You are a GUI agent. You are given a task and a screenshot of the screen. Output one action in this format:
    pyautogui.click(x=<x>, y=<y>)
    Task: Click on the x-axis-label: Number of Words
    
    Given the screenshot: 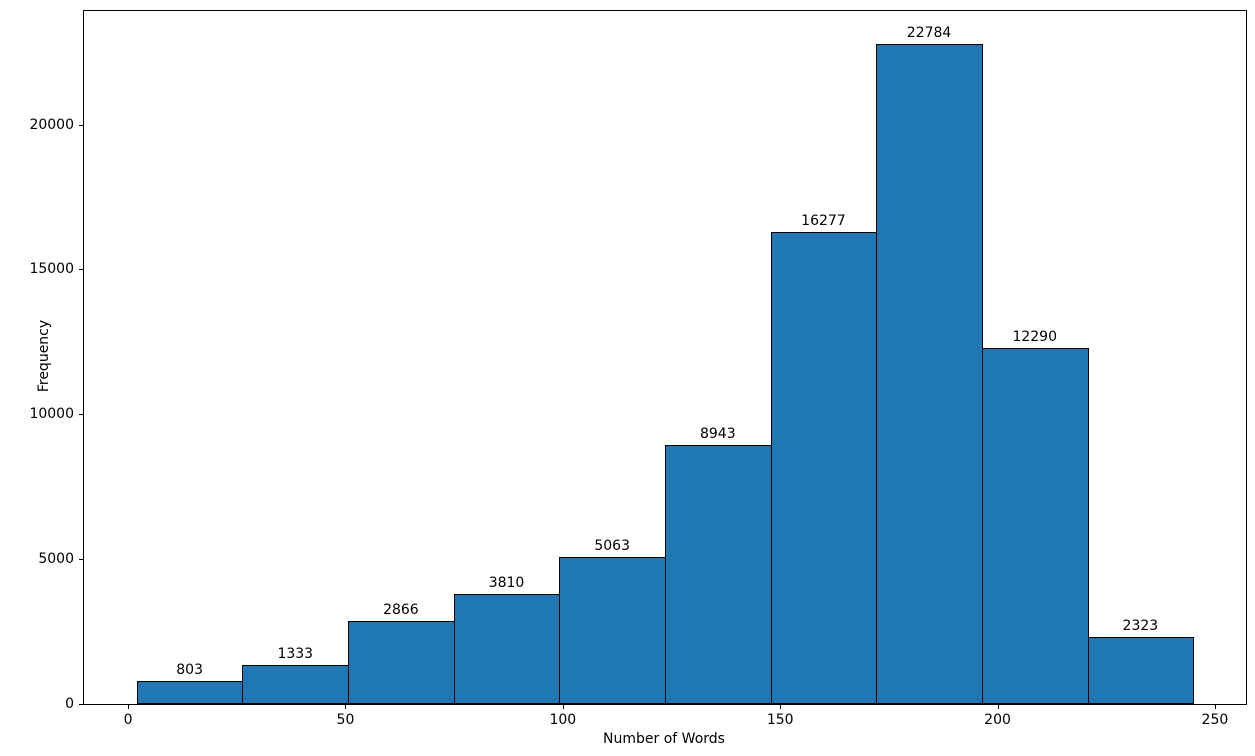 What is the action you would take?
    pyautogui.click(x=664, y=739)
    